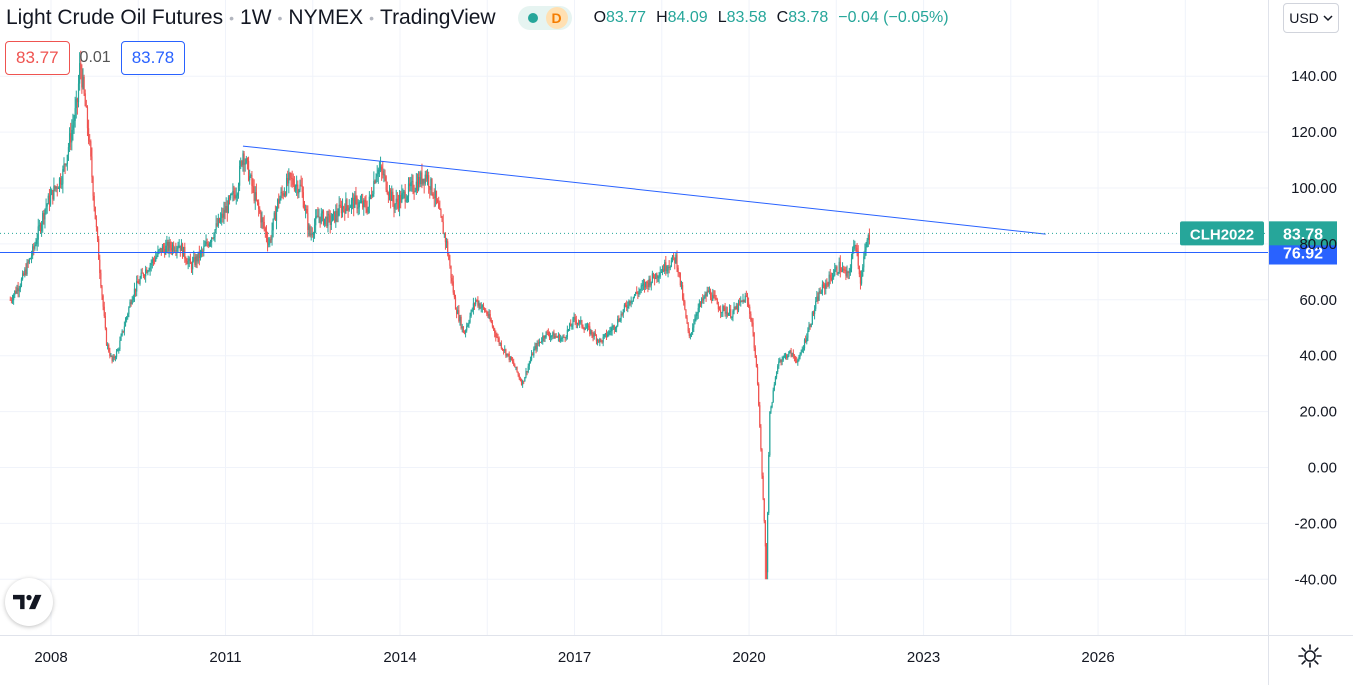  I want to click on market-status-pill: D, so click(544, 18).